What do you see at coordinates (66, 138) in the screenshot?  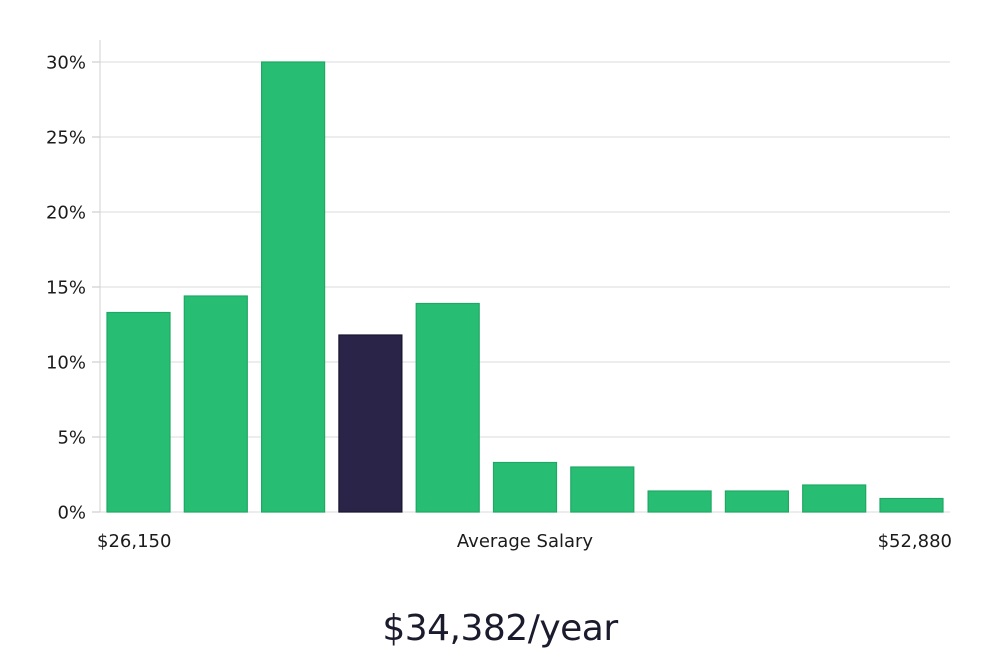 I see `y-tick-label: 25%` at bounding box center [66, 138].